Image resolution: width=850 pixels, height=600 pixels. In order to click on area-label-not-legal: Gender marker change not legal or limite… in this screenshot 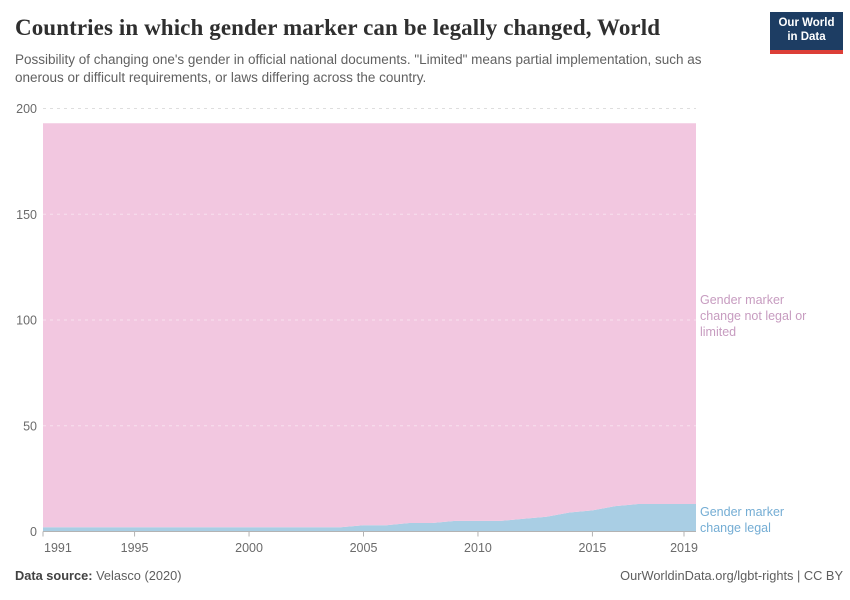, I will do `click(753, 316)`.